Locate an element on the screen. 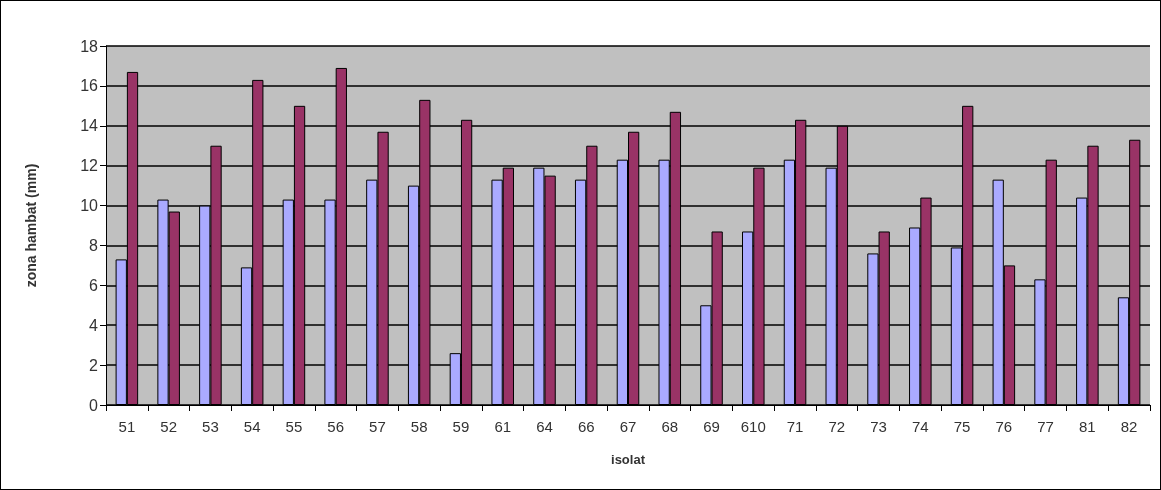  x-tick-label: 67 is located at coordinates (628, 426).